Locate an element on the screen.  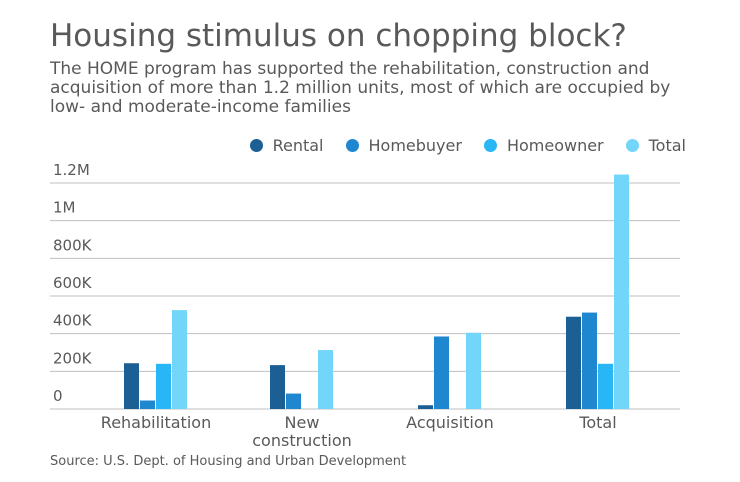
legend-item-homebuyer: Homebuyer is located at coordinates (403, 145).